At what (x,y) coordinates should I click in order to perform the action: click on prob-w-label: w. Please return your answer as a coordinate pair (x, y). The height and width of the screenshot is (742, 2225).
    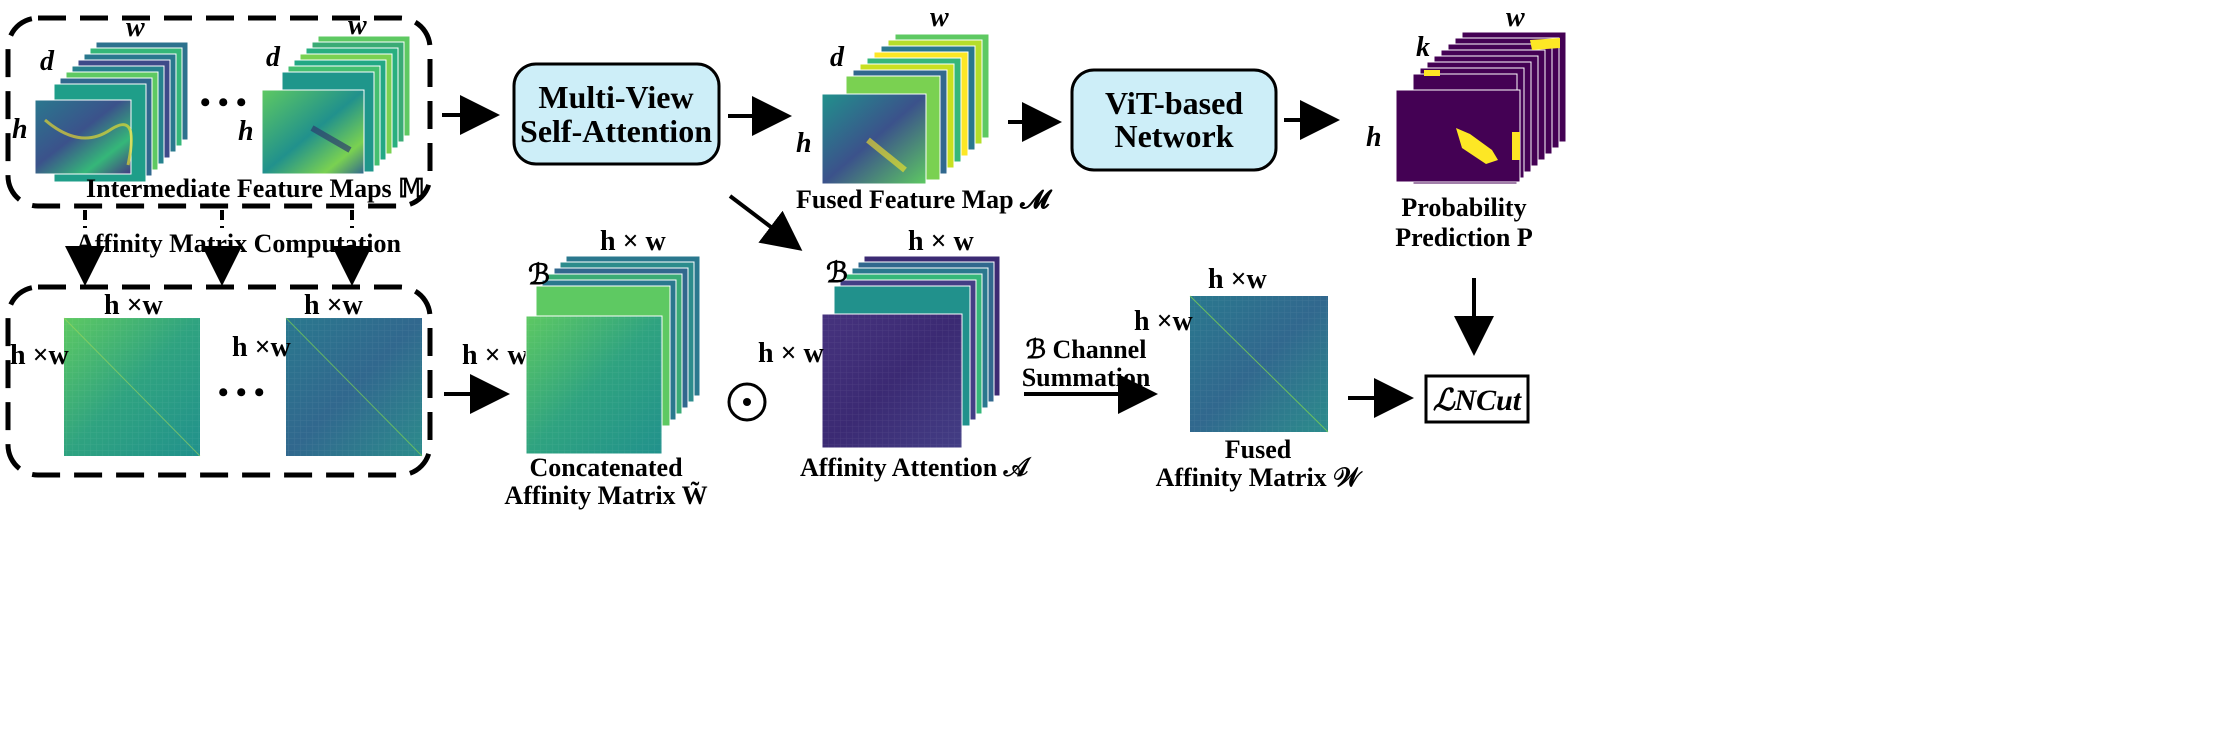
    Looking at the image, I should click on (1515, 17).